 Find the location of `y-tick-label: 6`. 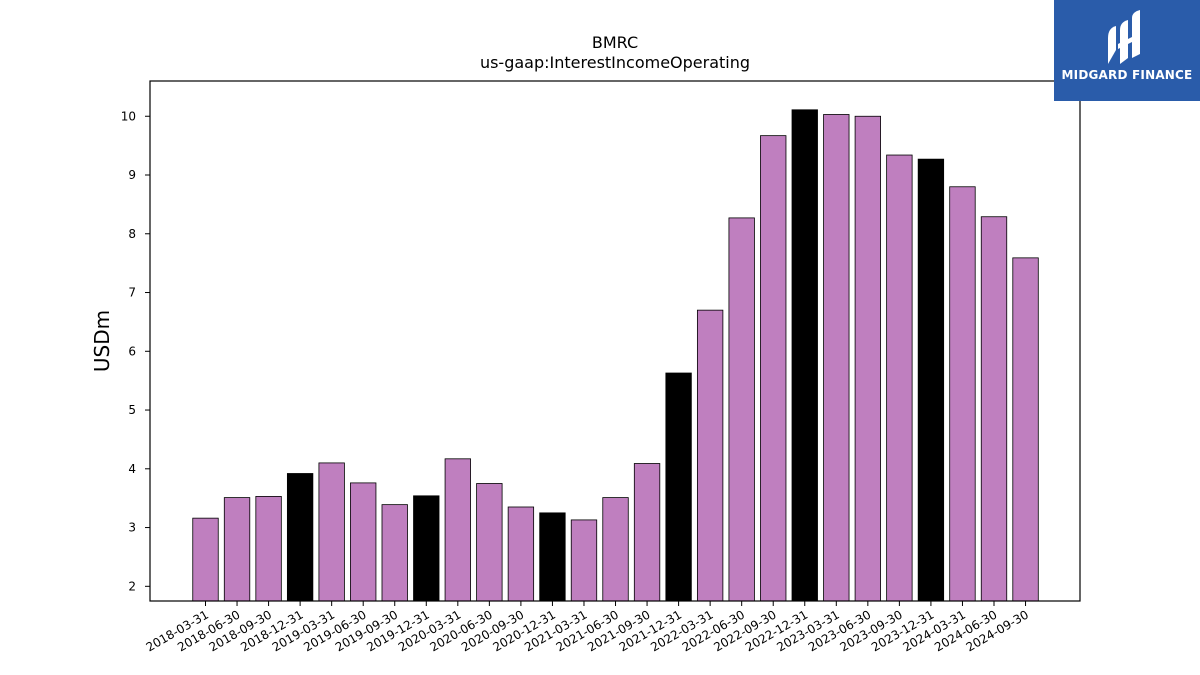

y-tick-label: 6 is located at coordinates (132, 351).